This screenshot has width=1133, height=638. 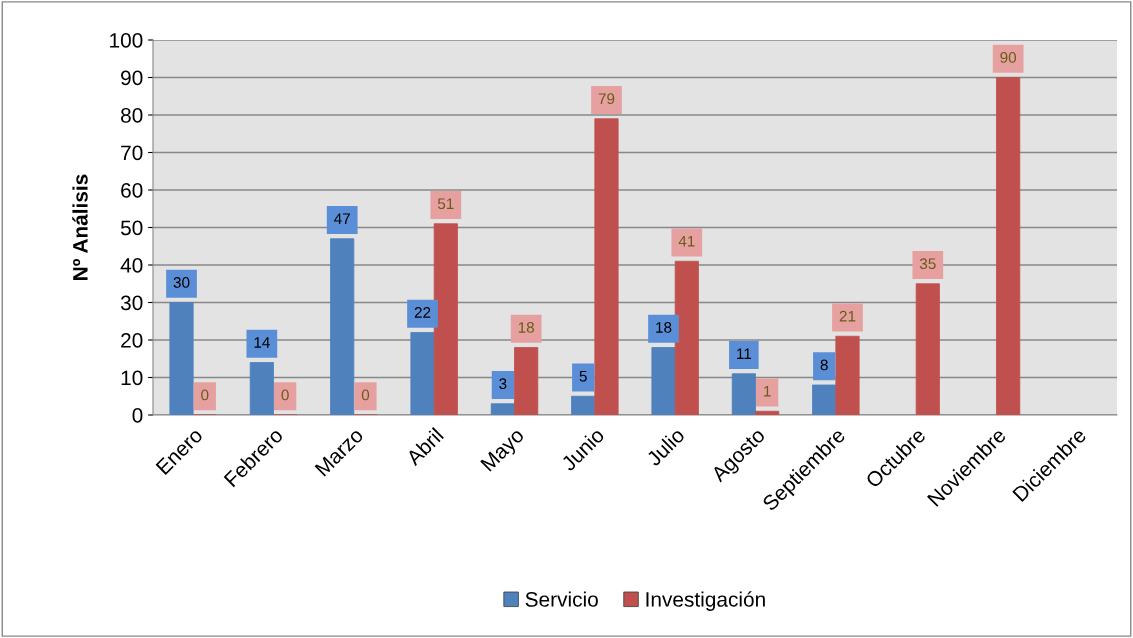 I want to click on y-tick-label: 90, so click(x=132, y=78).